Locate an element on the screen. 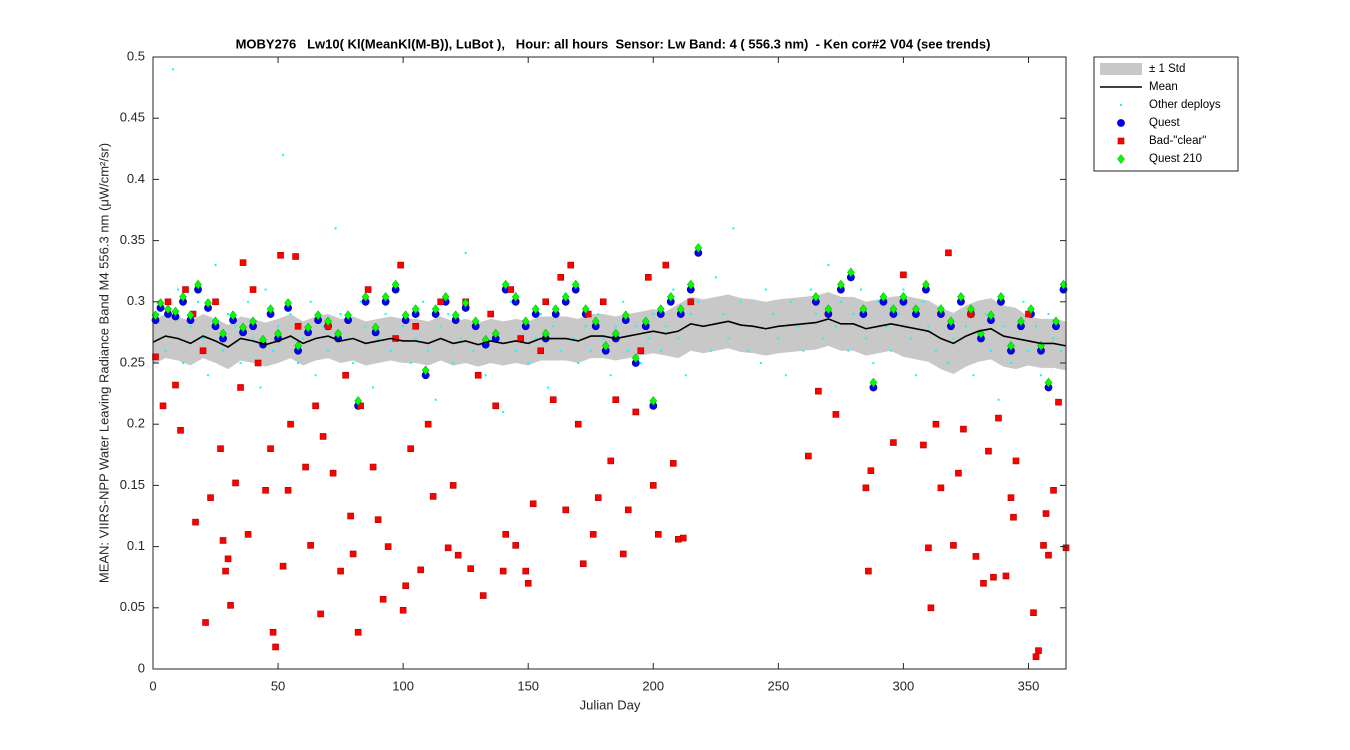 The width and height of the screenshot is (1350, 750). legend-label: Mean is located at coordinates (1163, 87).